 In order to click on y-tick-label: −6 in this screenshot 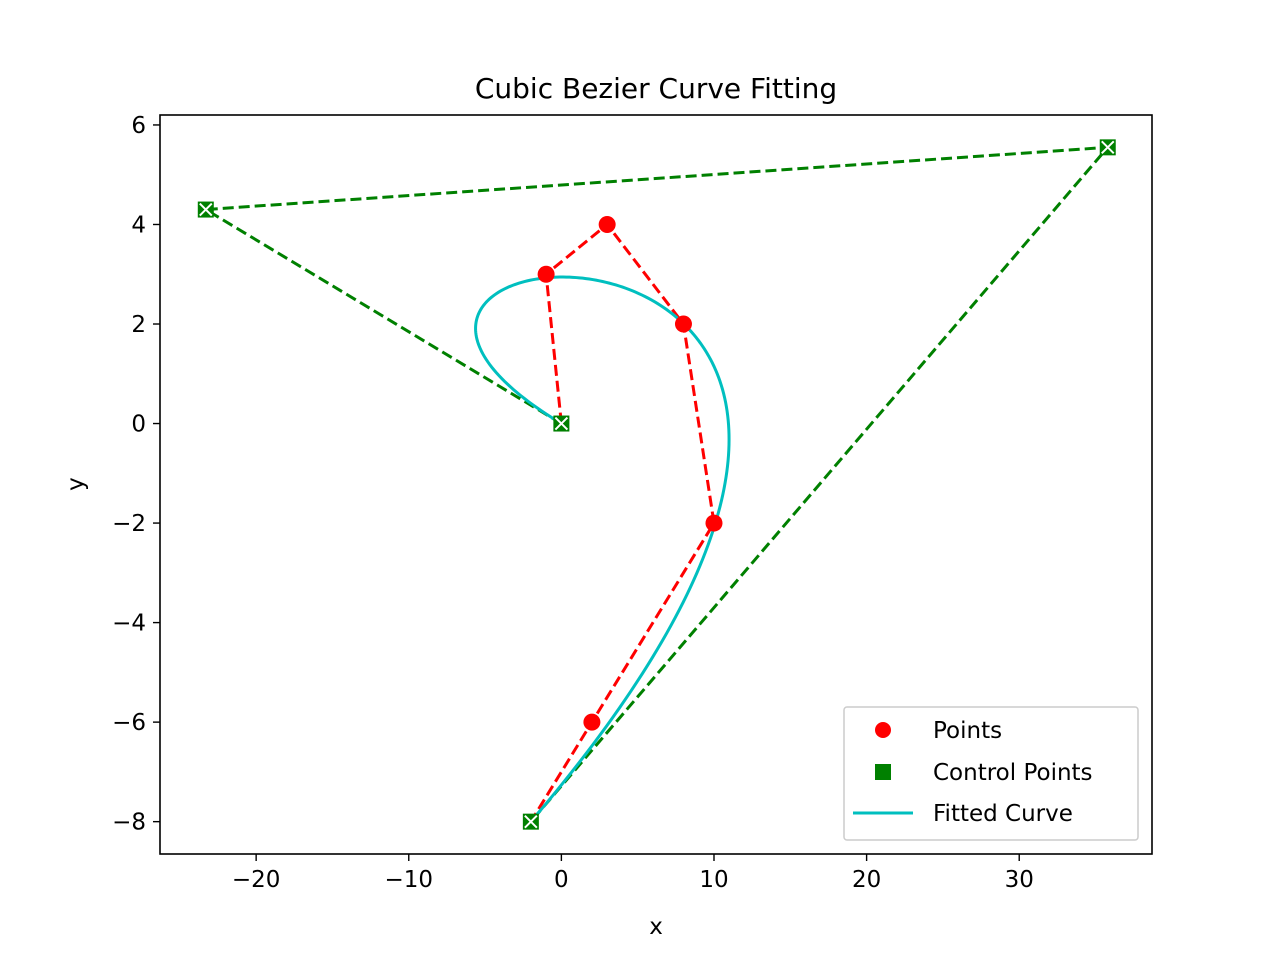, I will do `click(129, 723)`.